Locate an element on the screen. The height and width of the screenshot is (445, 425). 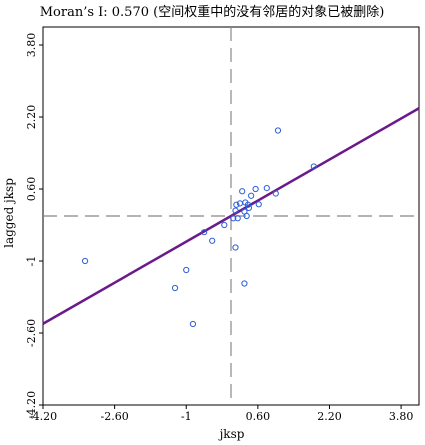
y-axis-label: lagged jksp is located at coordinates (9, 213).